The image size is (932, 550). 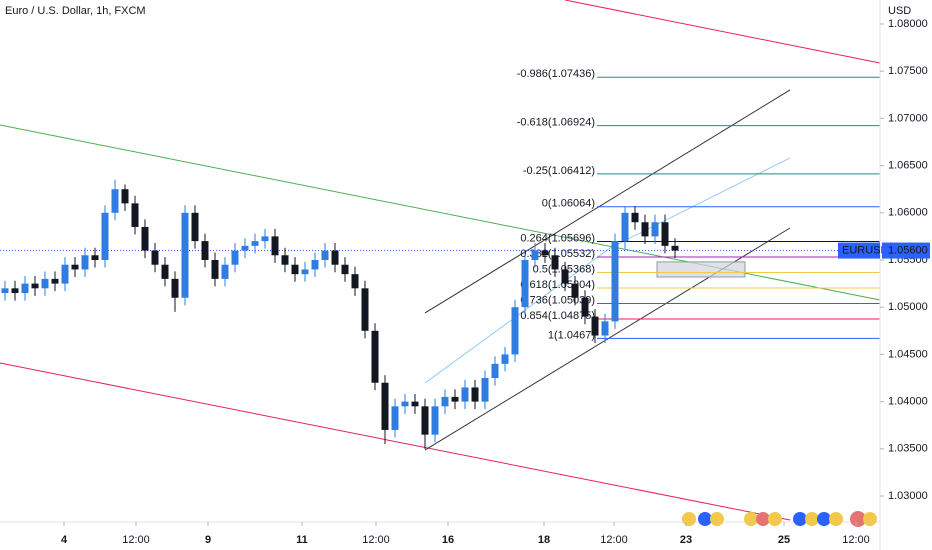 I want to click on last-price-badge, so click(x=906, y=250).